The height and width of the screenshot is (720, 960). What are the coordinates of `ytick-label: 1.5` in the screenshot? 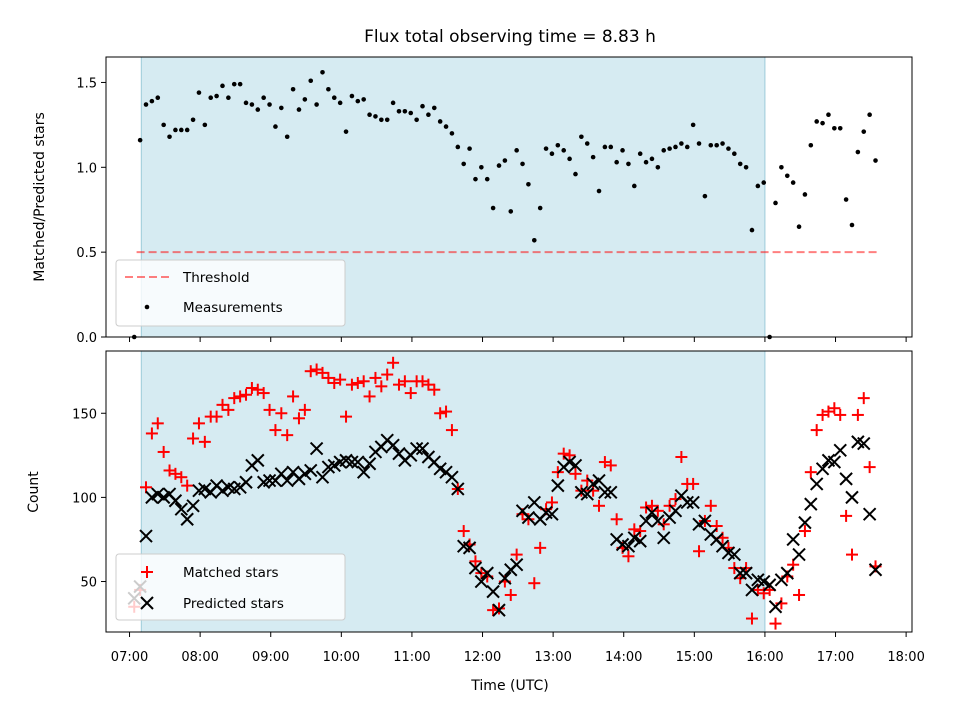 It's located at (86, 83).